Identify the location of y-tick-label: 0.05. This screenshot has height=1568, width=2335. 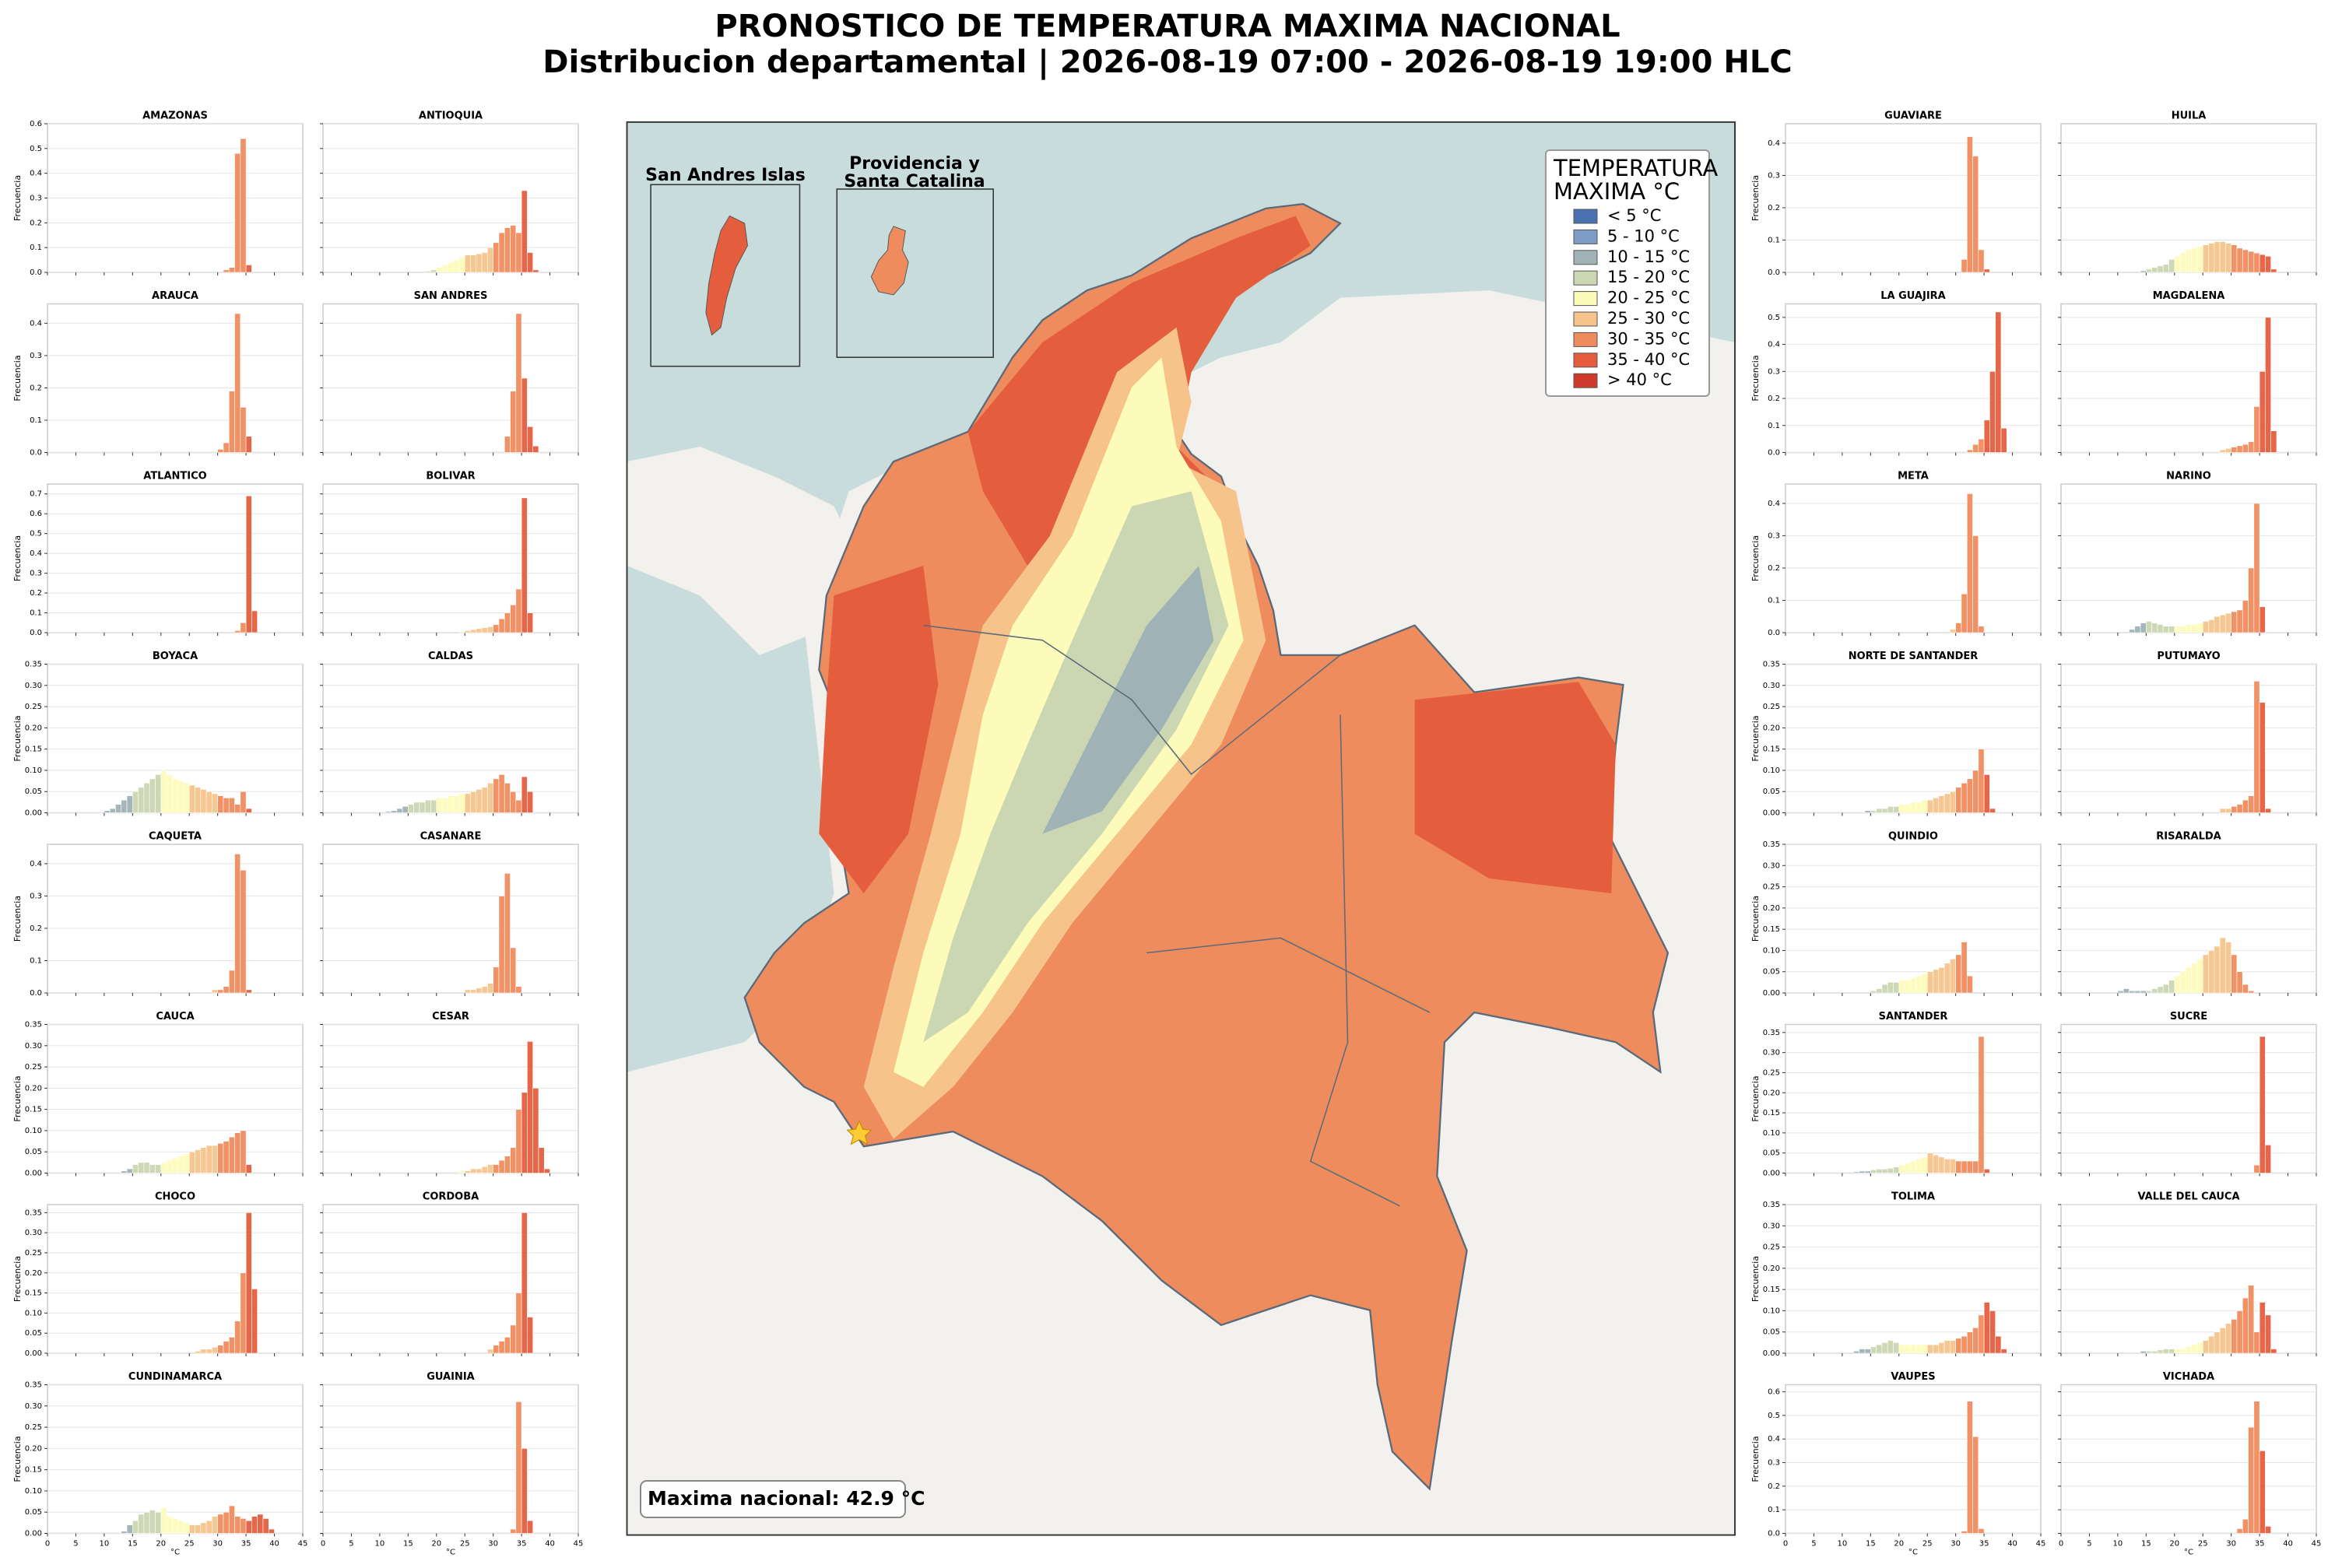
(33, 1152).